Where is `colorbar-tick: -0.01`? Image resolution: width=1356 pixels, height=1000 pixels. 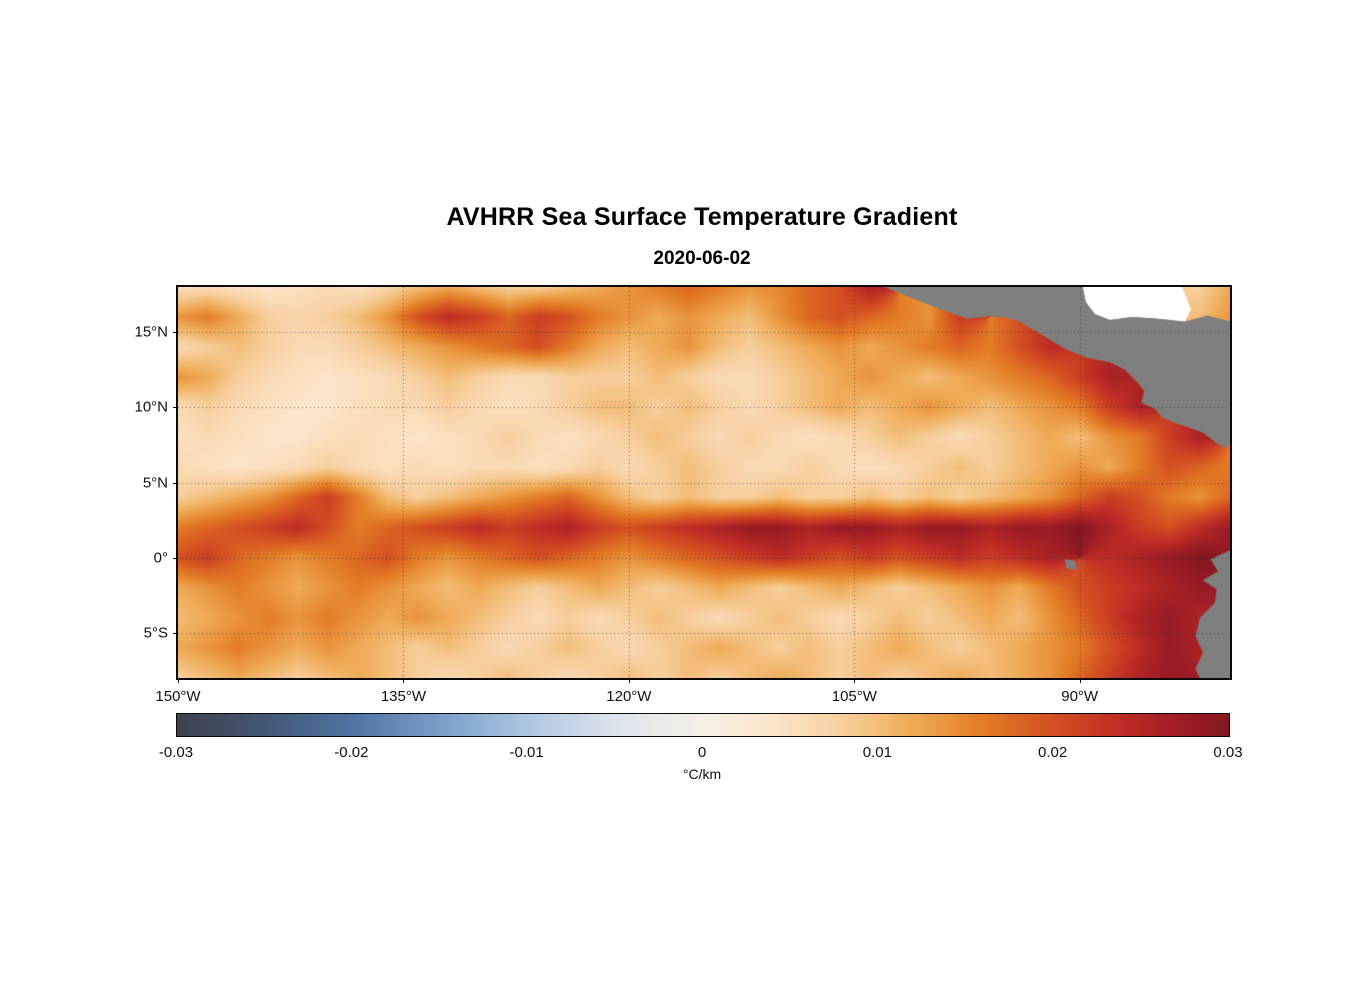 colorbar-tick: -0.01 is located at coordinates (526, 752).